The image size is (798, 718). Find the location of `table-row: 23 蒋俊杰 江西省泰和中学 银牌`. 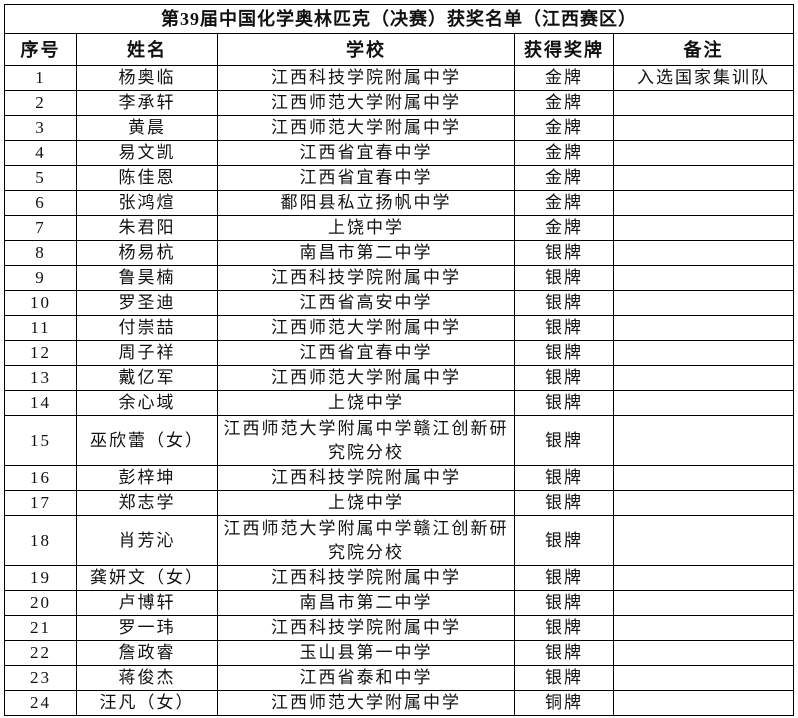

table-row: 23 蒋俊杰 江西省泰和中学 银牌 is located at coordinates (399, 678).